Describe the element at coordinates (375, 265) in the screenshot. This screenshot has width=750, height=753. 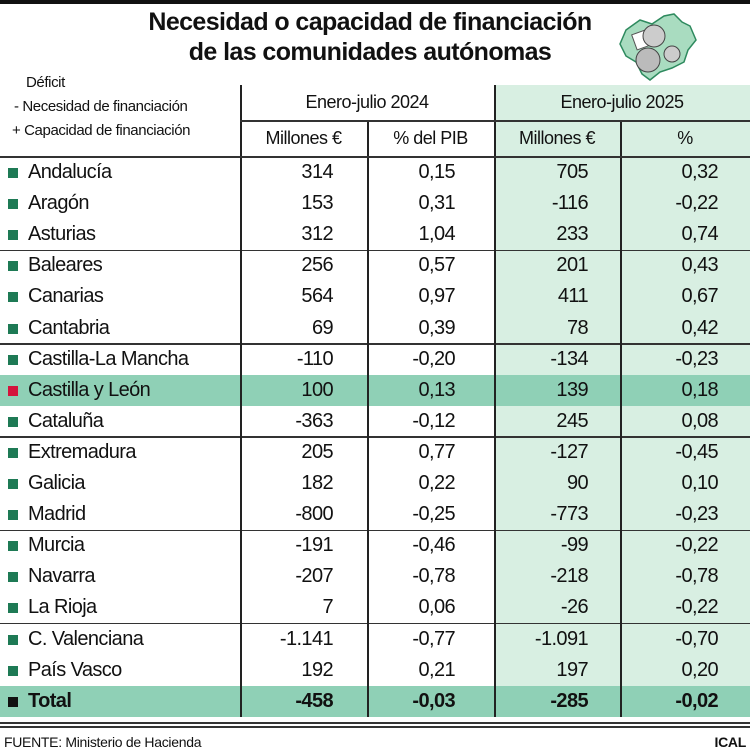
I see `table-row: Baleares 256 0,57 201 0,43` at that location.